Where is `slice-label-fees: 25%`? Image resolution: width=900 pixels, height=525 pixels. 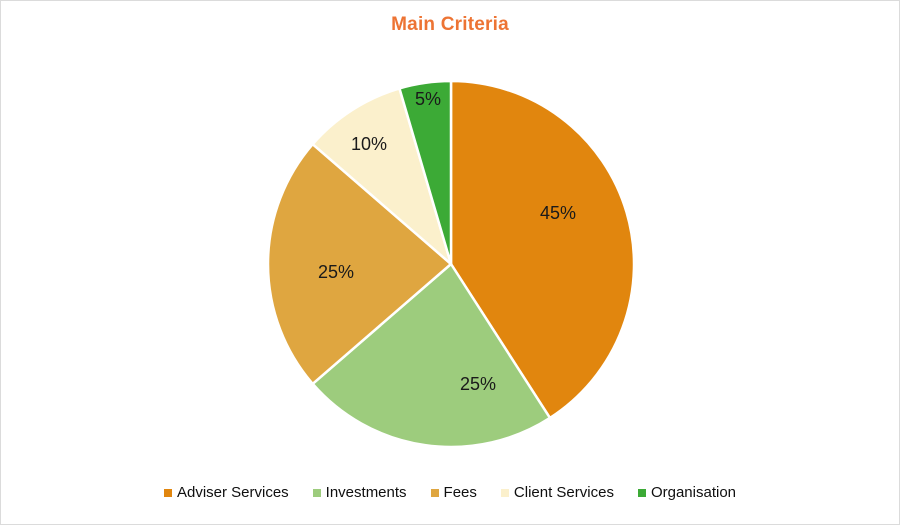 slice-label-fees: 25% is located at coordinates (336, 272).